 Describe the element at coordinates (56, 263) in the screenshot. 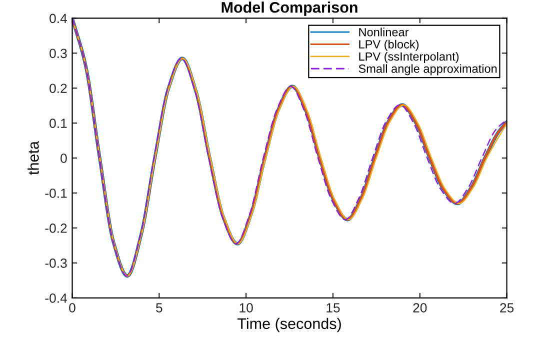

I see `y-tick-label: -0.3` at that location.